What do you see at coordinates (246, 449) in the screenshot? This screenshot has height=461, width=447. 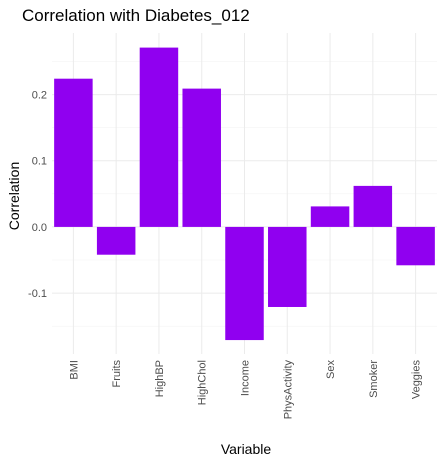 I see `x-axis-title: Variable` at bounding box center [246, 449].